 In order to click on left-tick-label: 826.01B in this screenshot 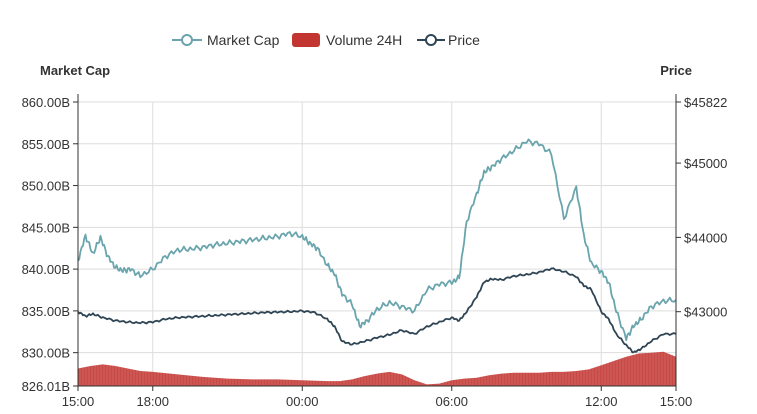, I will do `click(46, 386)`.